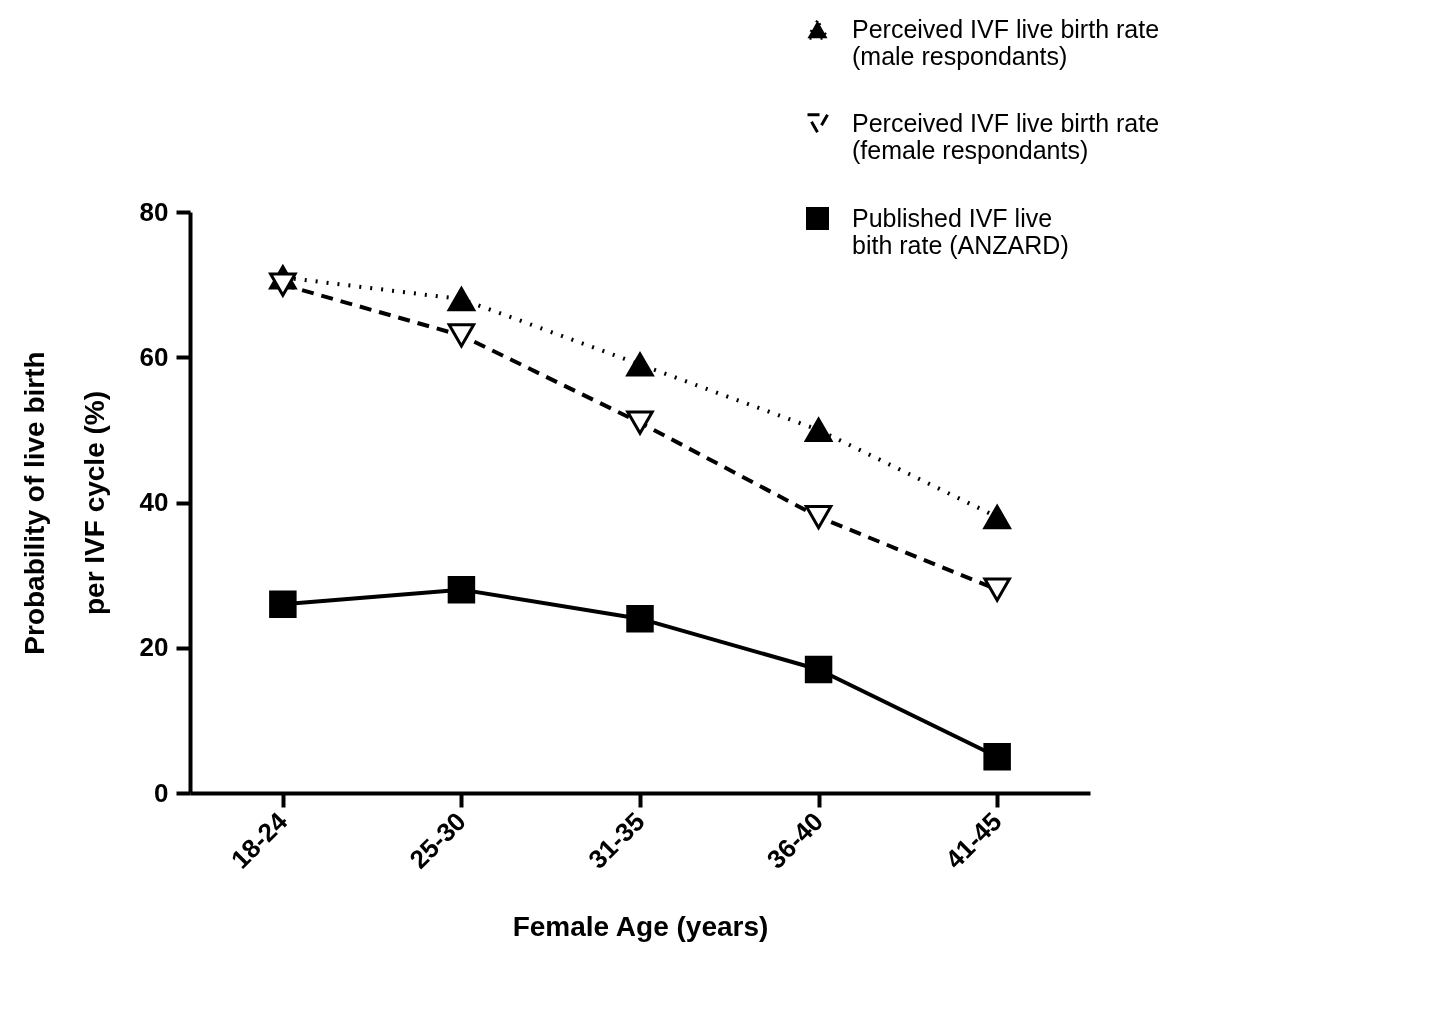 The width and height of the screenshot is (1430, 1010). I want to click on y-tick-label: 20, so click(154, 647).